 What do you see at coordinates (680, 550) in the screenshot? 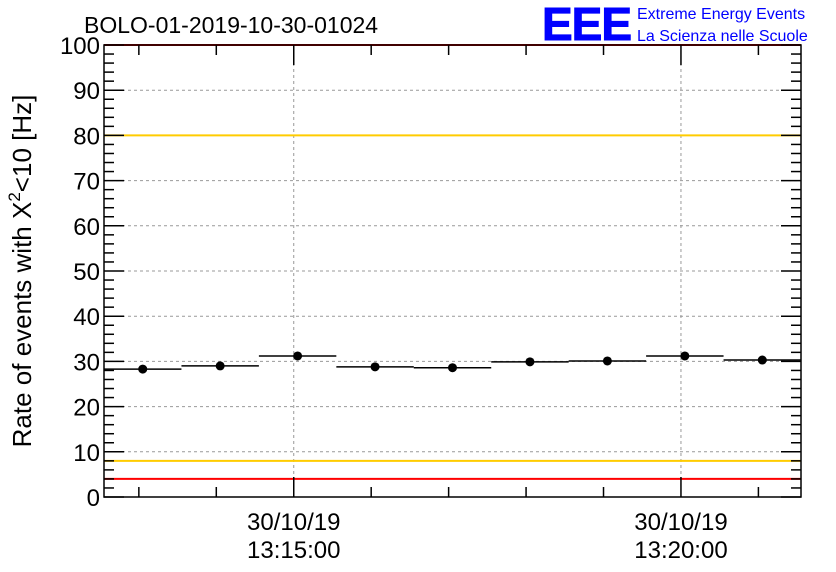
I see `x-tick-time: 13:20:00` at bounding box center [680, 550].